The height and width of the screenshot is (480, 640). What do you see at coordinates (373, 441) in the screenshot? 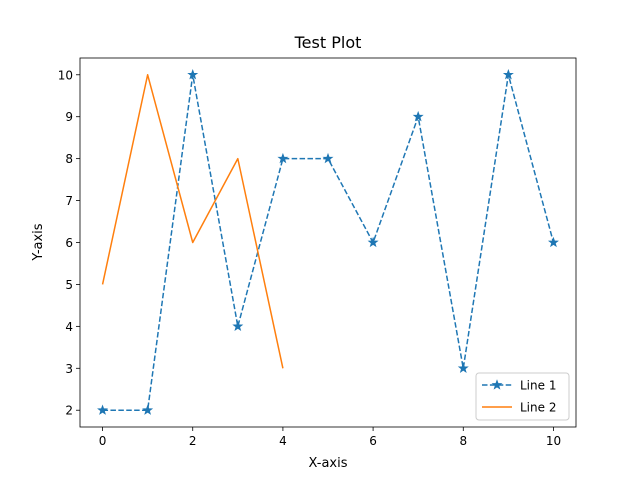
I see `x-tick-label: 6` at bounding box center [373, 441].